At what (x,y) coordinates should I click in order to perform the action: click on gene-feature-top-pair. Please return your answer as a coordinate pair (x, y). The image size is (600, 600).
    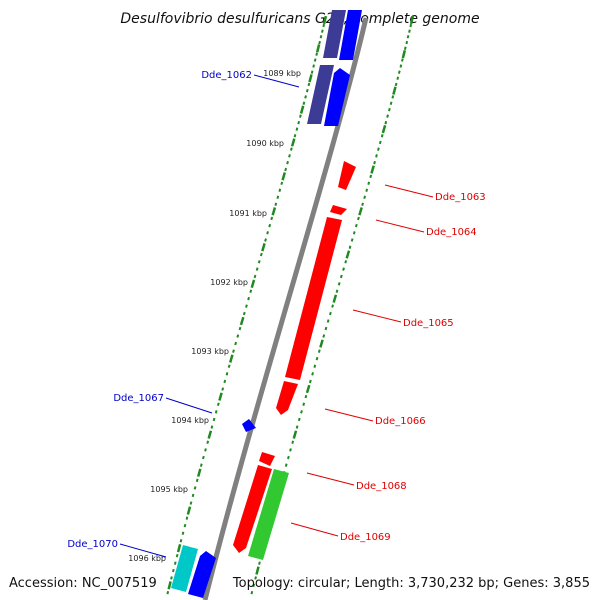
    Looking at the image, I should click on (342, 35).